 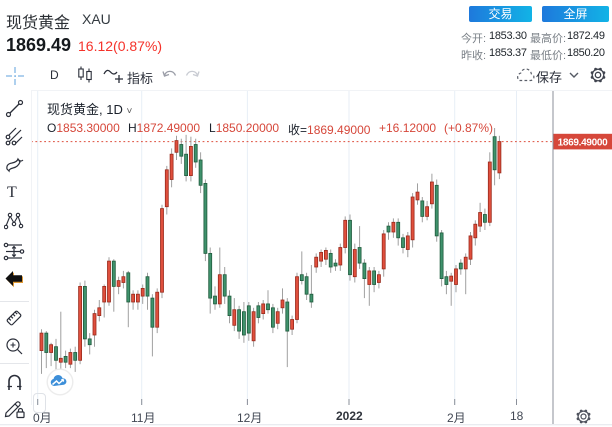 What do you see at coordinates (583, 142) in the screenshot?
I see `svg-text: 1869.49000` at bounding box center [583, 142].